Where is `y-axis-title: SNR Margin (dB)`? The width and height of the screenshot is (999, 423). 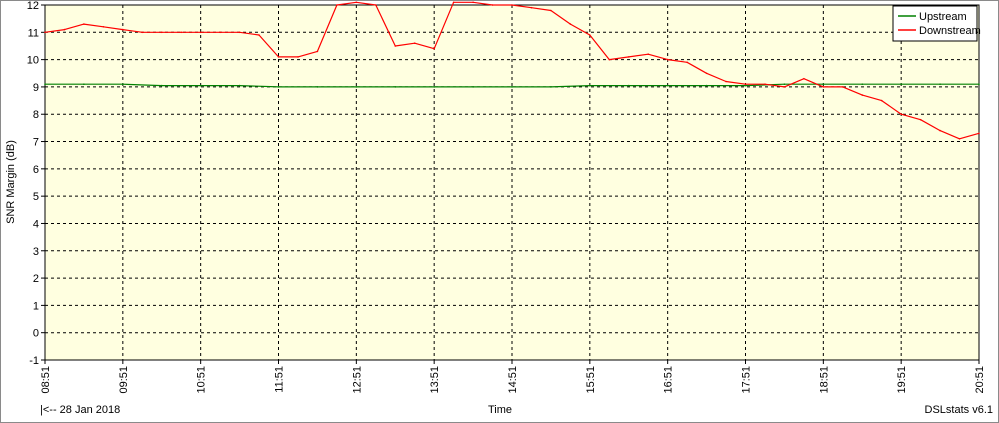
y-axis-title: SNR Margin (dB) is located at coordinates (11, 182).